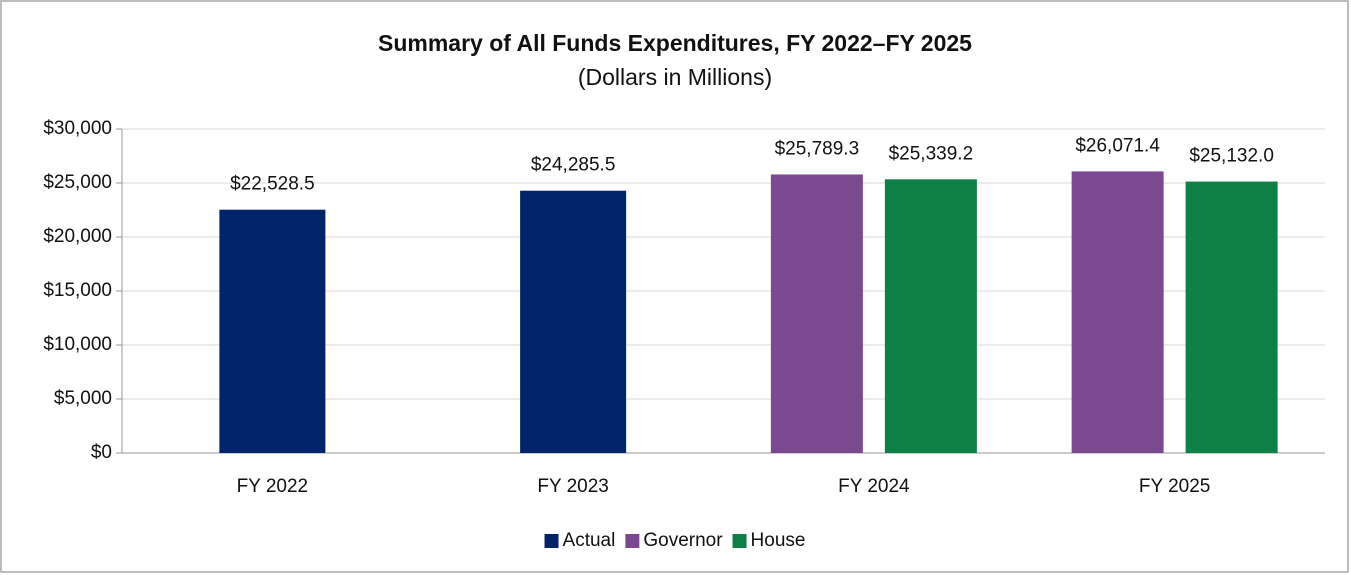 Image resolution: width=1351 pixels, height=575 pixels. I want to click on value-label: $25,339.2, so click(931, 153).